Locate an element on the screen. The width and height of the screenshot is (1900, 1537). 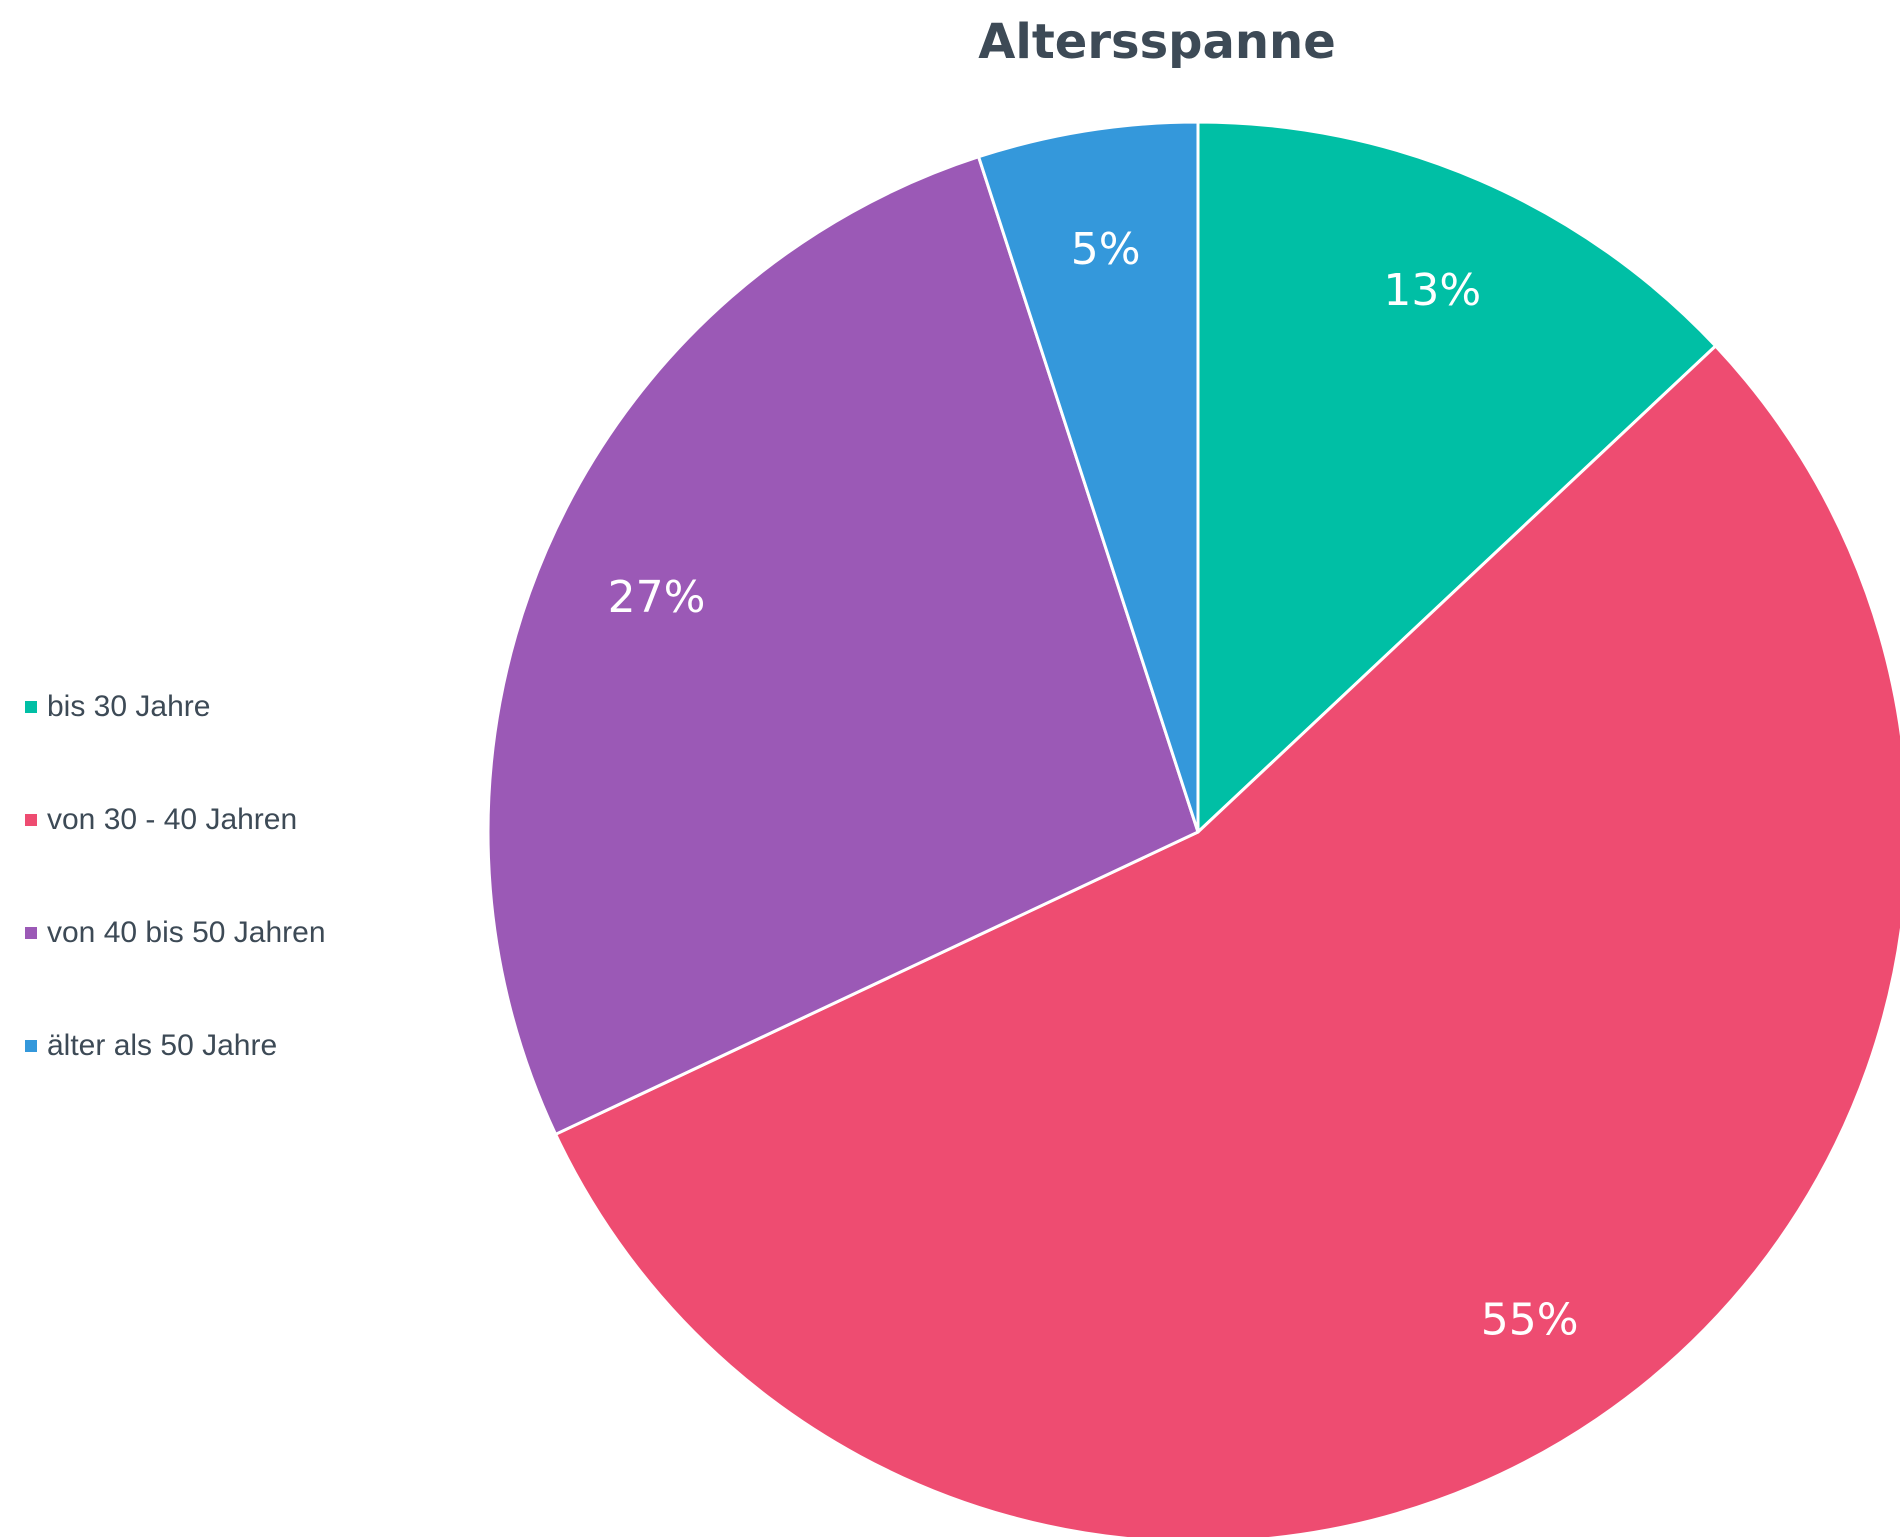
legend-swatch-alter-als-50-jahre is located at coordinates (31, 1046).